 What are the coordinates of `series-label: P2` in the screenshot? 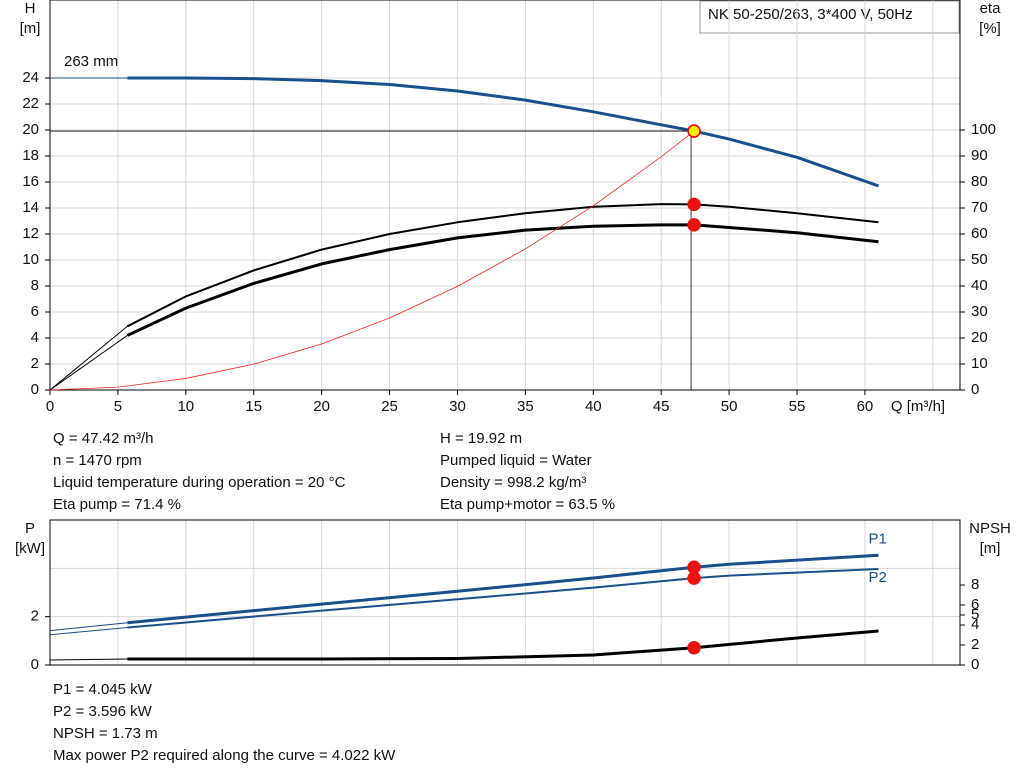 It's located at (878, 577).